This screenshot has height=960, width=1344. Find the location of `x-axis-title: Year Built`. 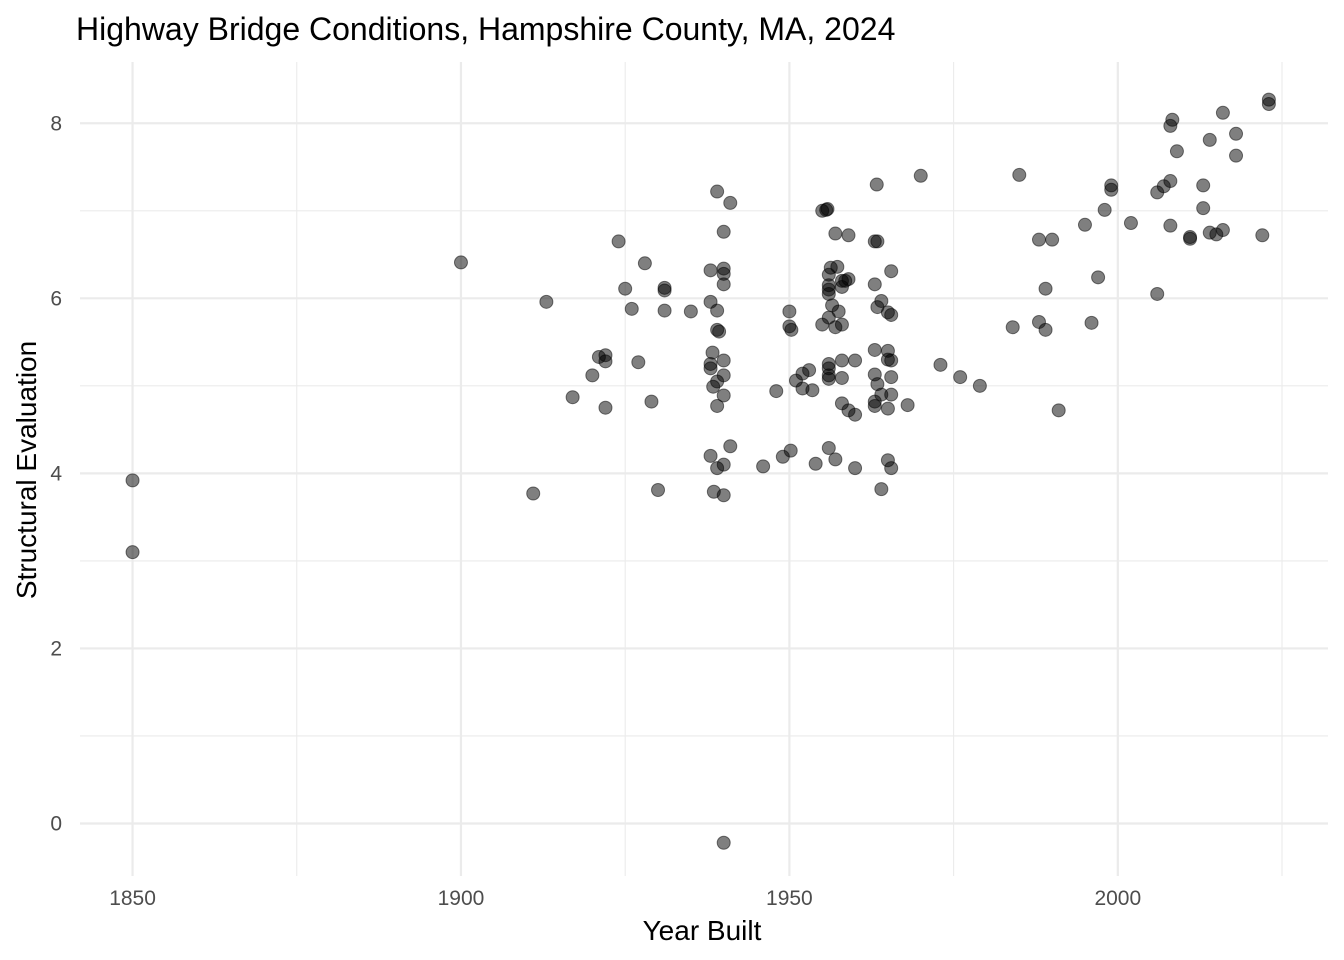

x-axis-title: Year Built is located at coordinates (702, 930).